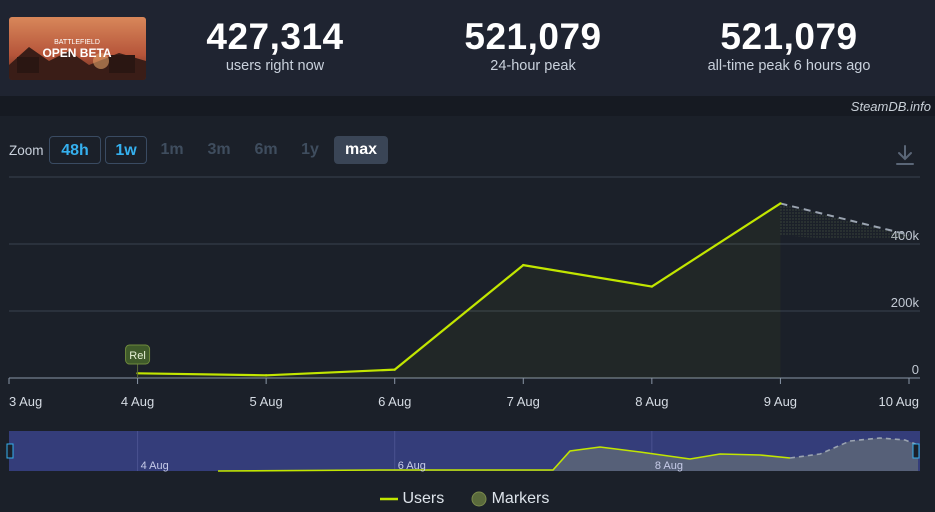 This screenshot has height=512, width=935. I want to click on zoom-3m-button: 3m, so click(219, 149).